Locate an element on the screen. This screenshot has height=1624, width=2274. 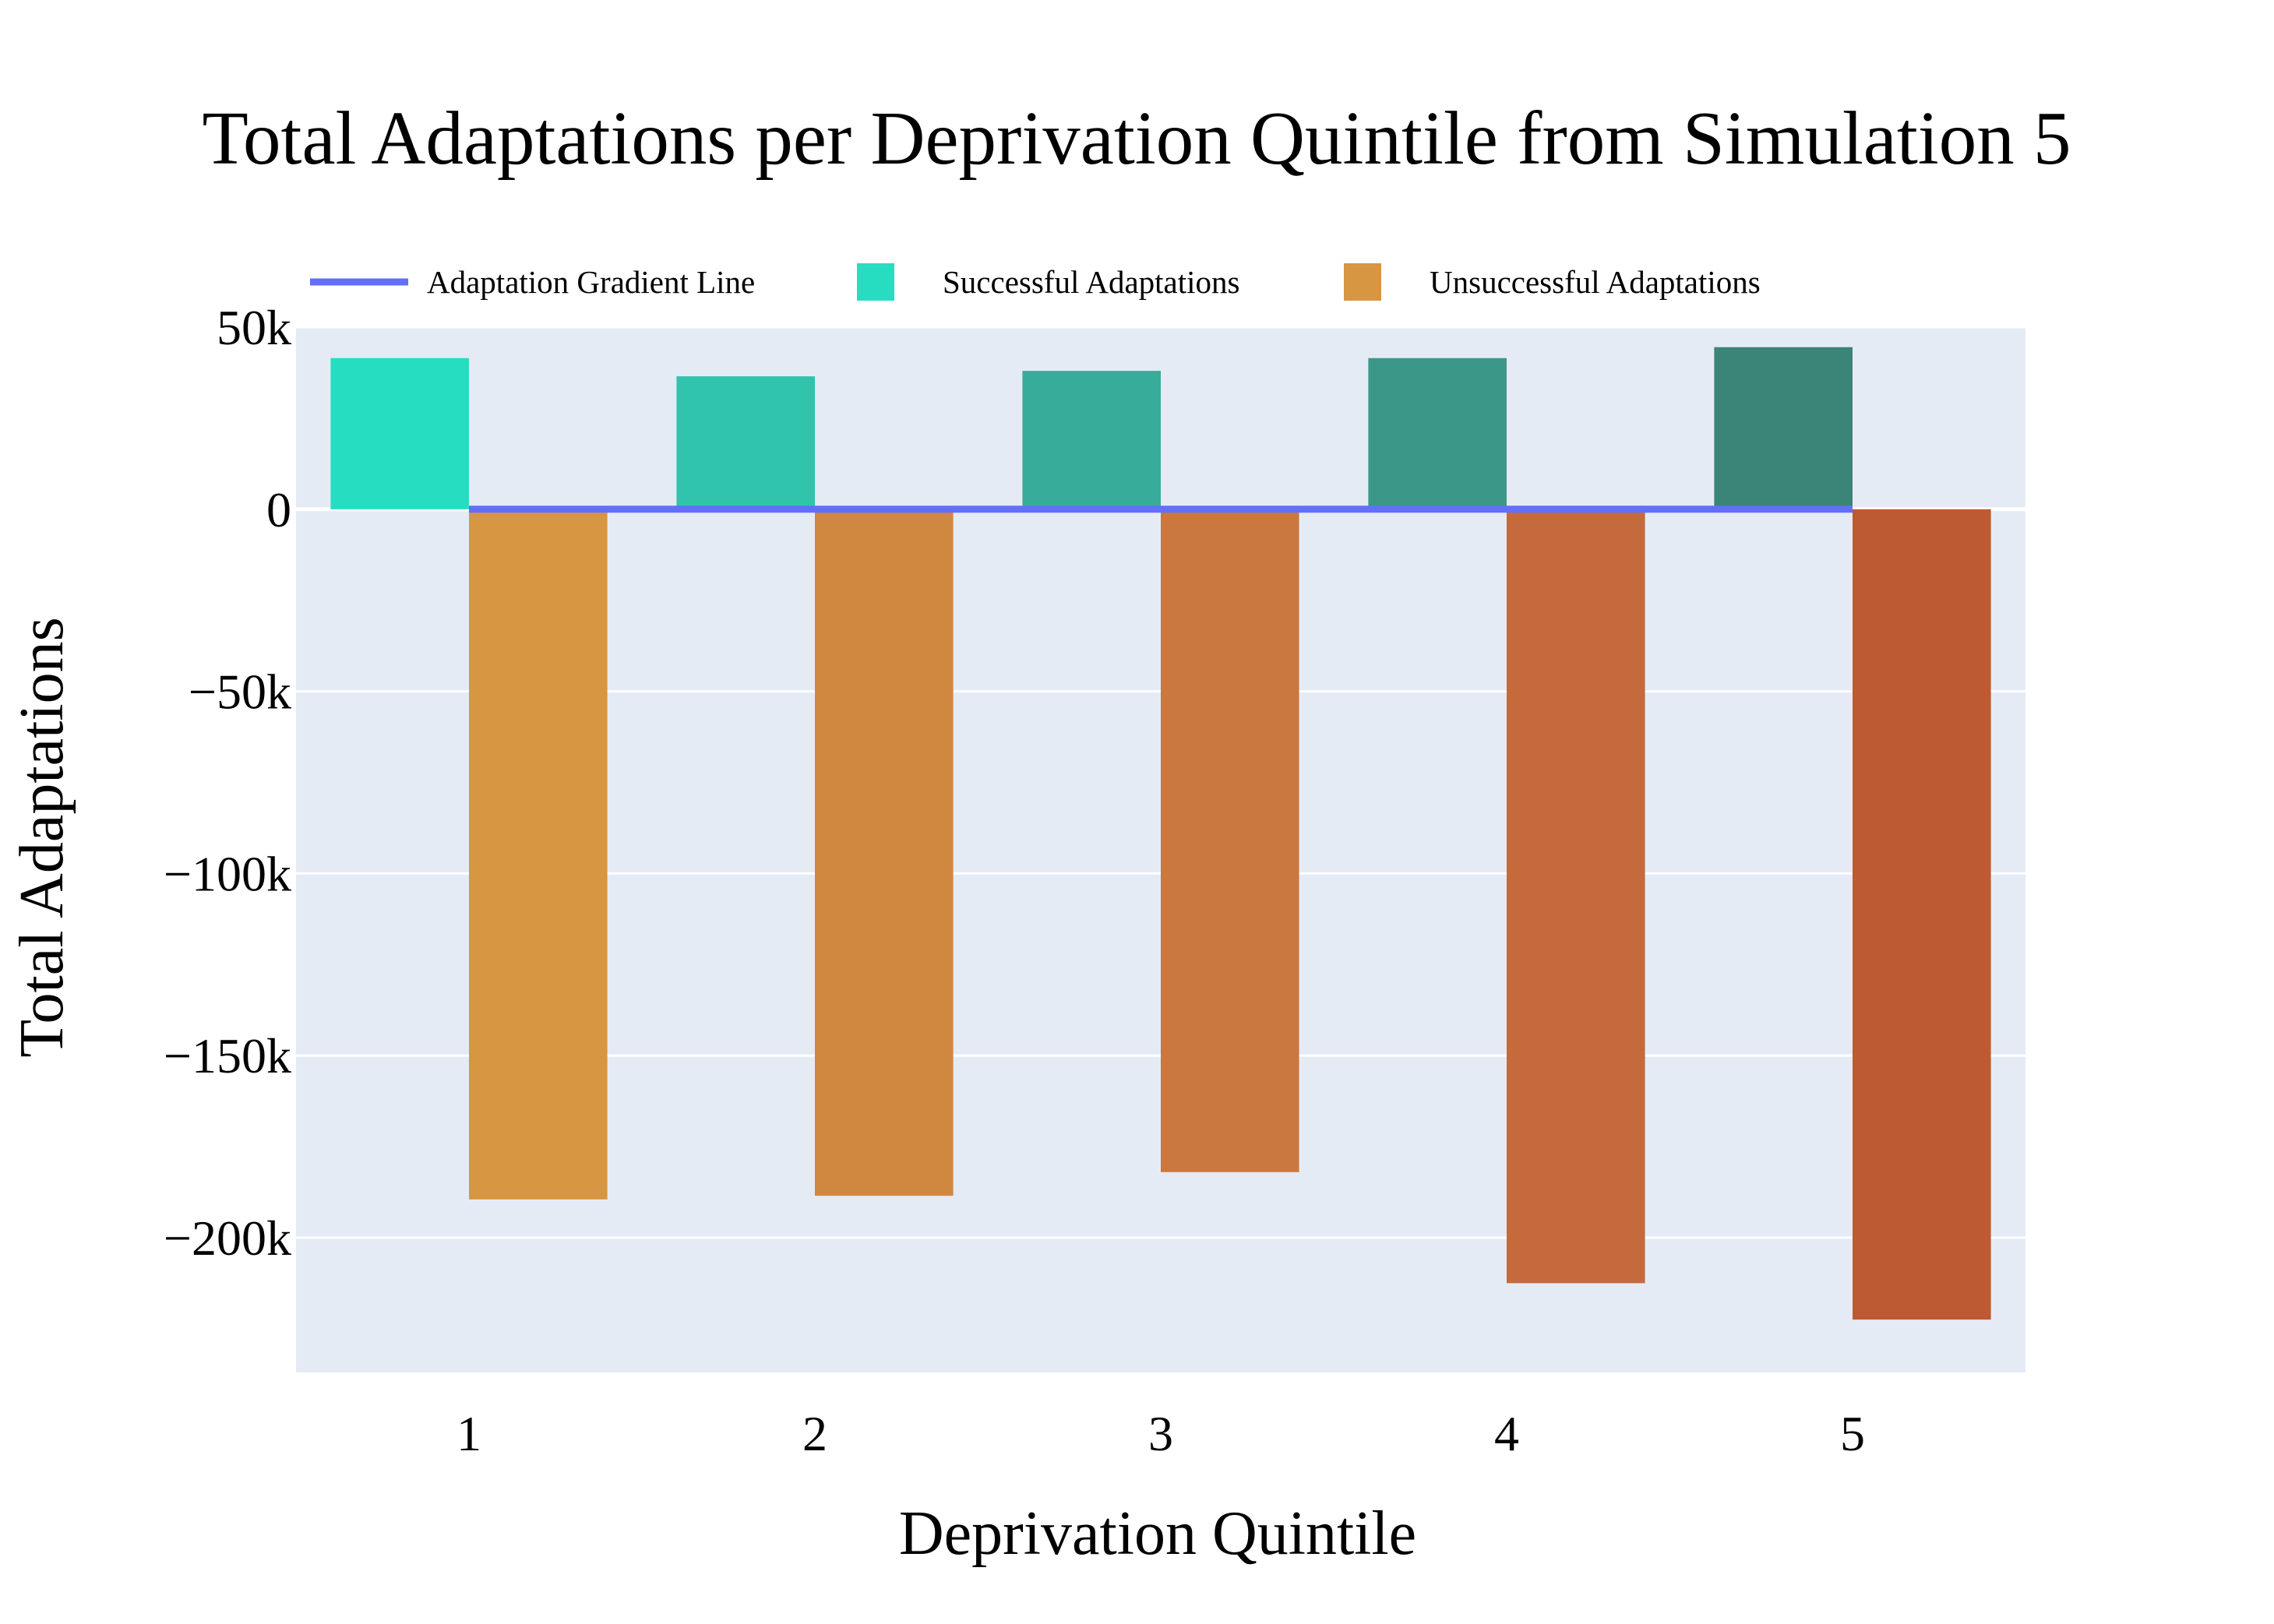
y-tick-label: −200k is located at coordinates (227, 1238).